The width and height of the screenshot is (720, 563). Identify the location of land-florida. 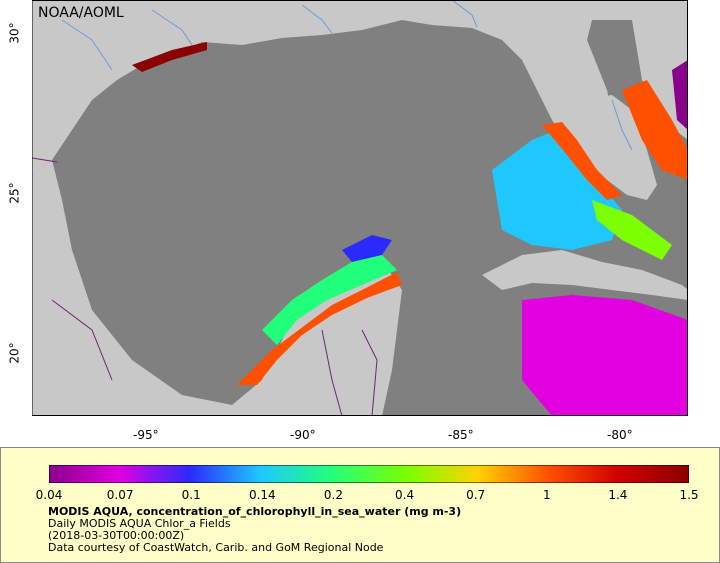
(604, 147).